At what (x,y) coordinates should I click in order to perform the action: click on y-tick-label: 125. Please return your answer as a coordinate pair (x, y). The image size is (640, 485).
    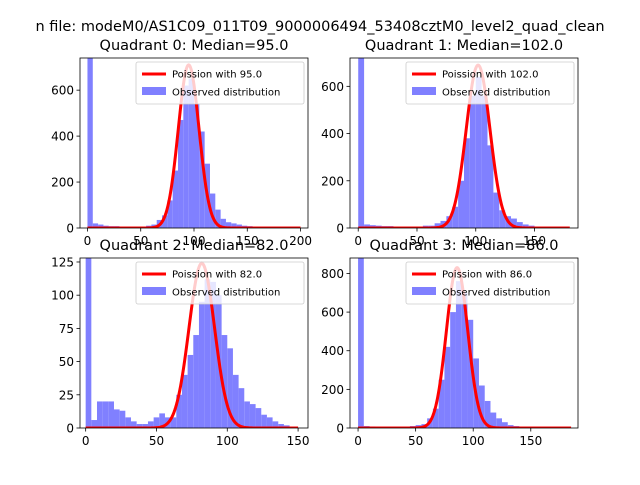
    Looking at the image, I should click on (62, 262).